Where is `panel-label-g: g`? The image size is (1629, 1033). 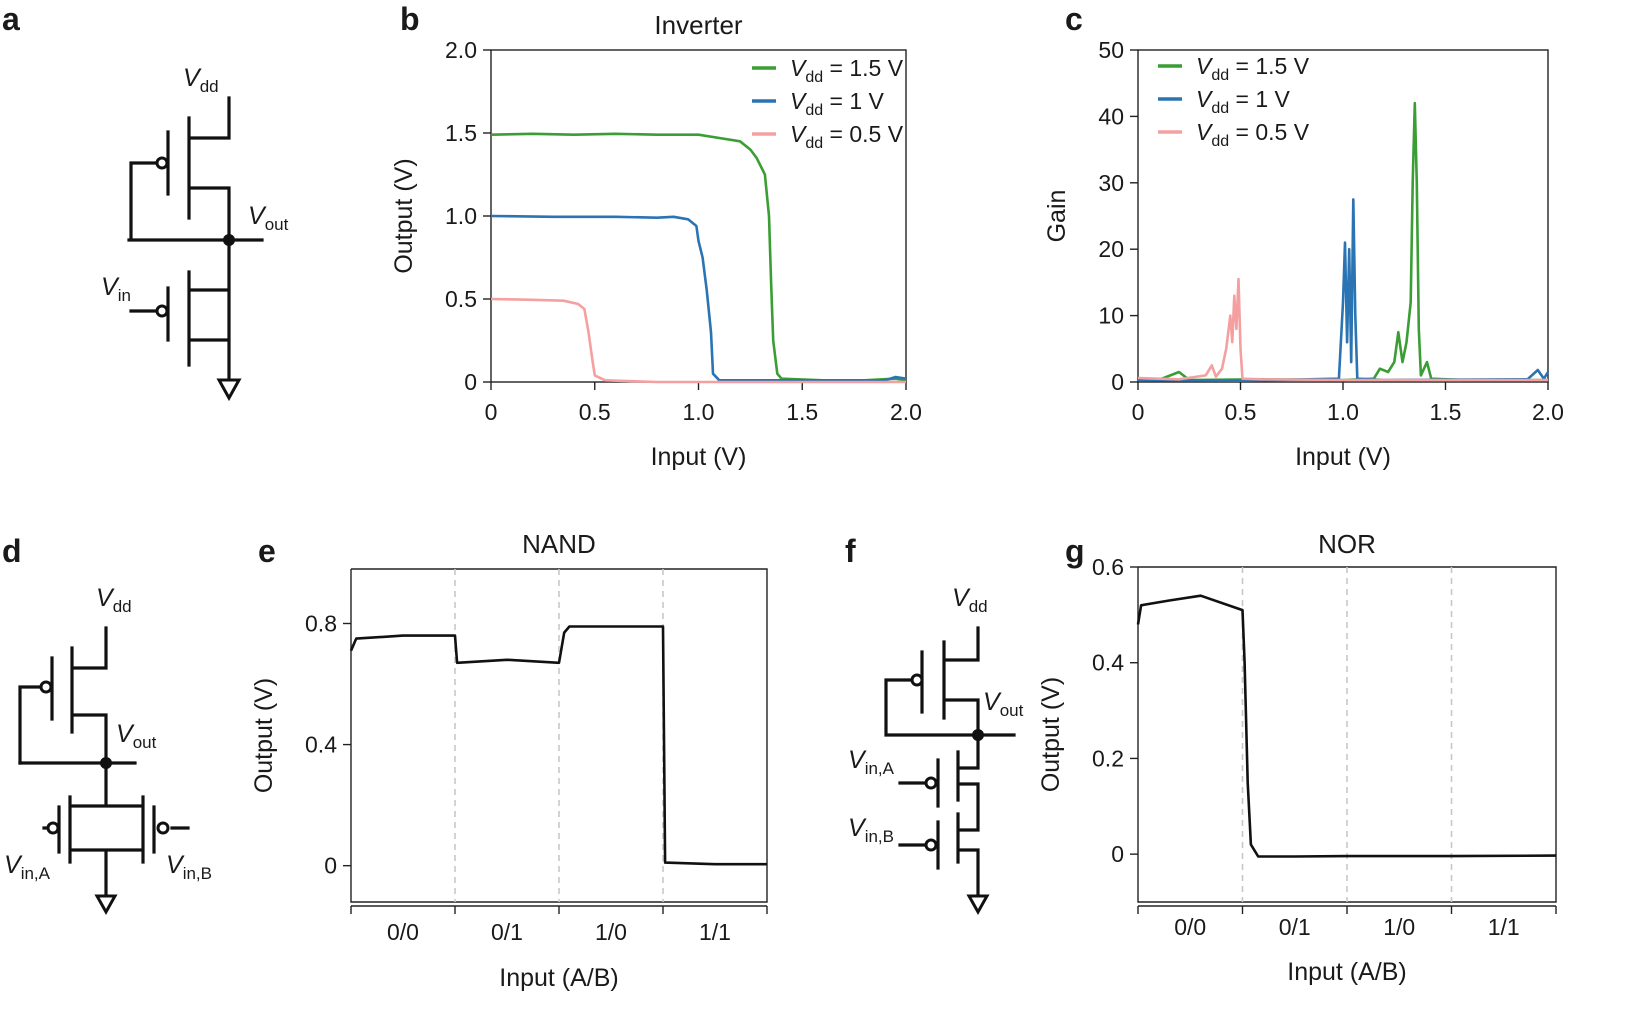 panel-label-g: g is located at coordinates (1075, 551).